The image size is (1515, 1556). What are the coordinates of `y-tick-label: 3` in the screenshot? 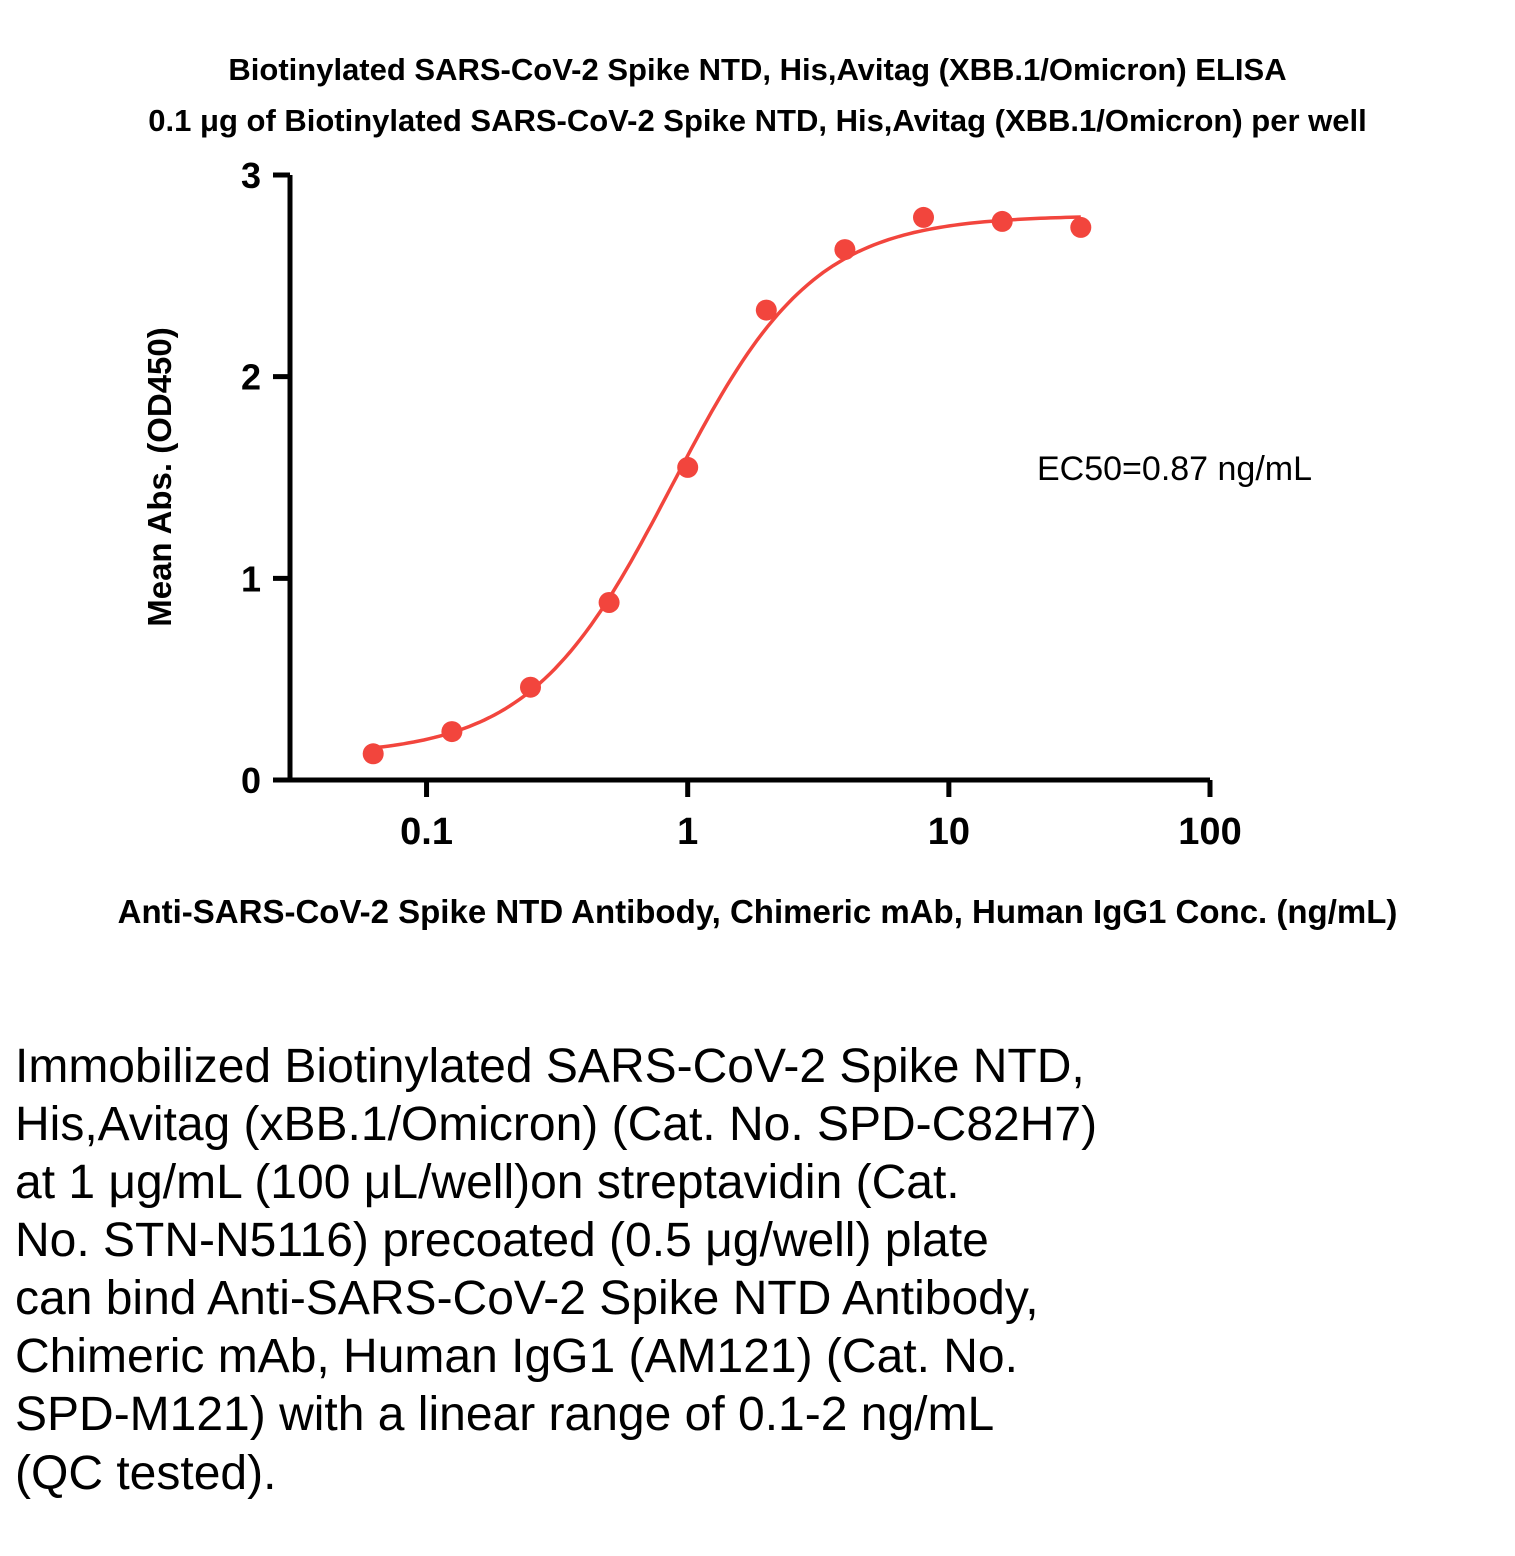 It's located at (251, 175).